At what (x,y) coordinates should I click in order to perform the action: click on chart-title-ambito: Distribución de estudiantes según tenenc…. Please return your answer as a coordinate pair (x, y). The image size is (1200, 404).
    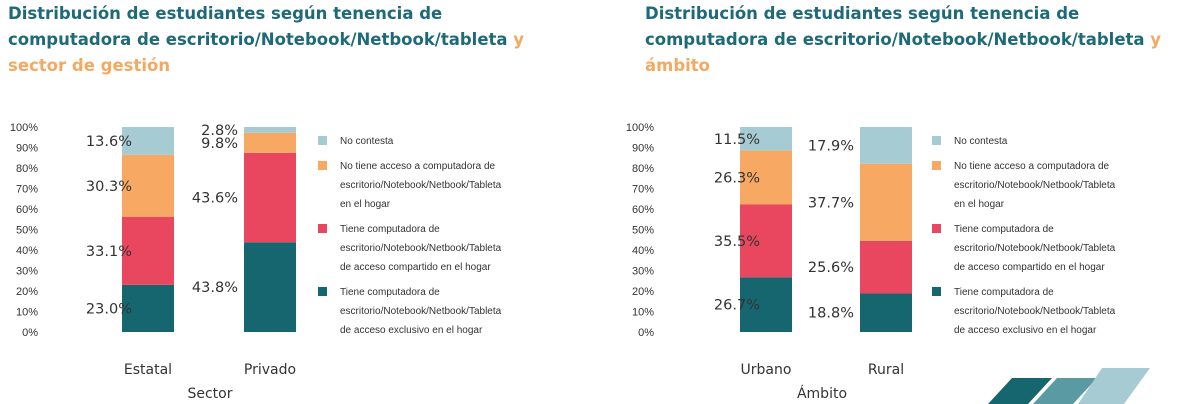
    Looking at the image, I should click on (915, 40).